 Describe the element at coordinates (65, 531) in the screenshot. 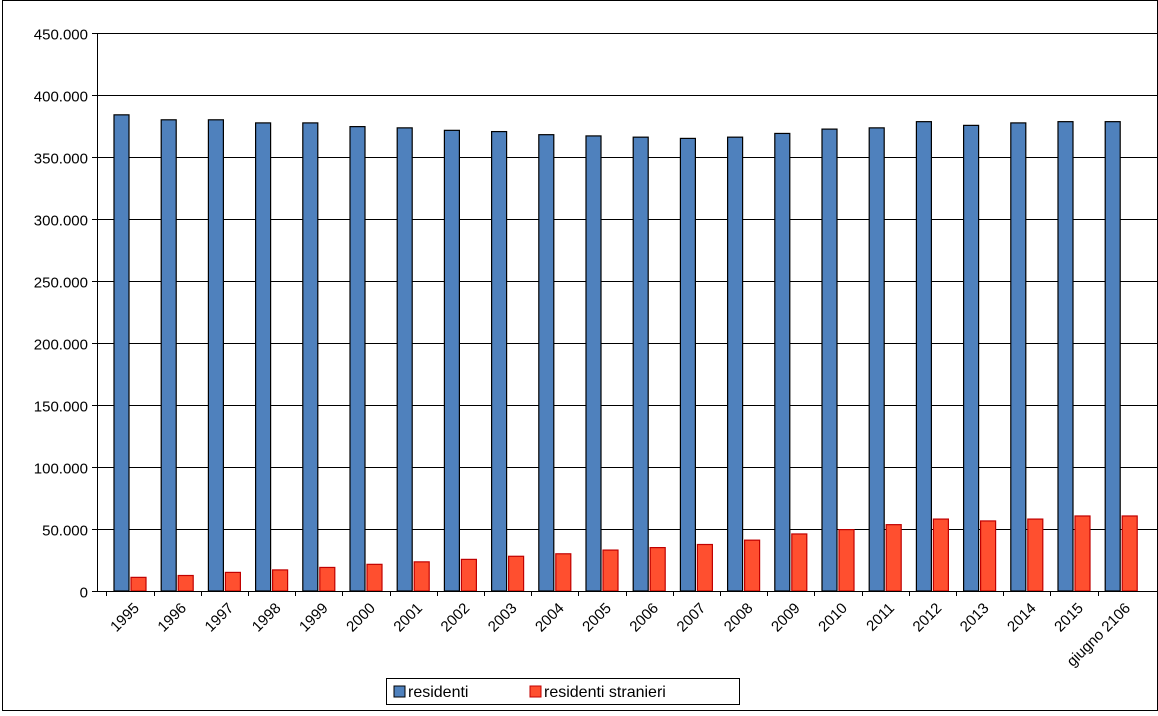

I see `y-tick-label: 50.000` at that location.